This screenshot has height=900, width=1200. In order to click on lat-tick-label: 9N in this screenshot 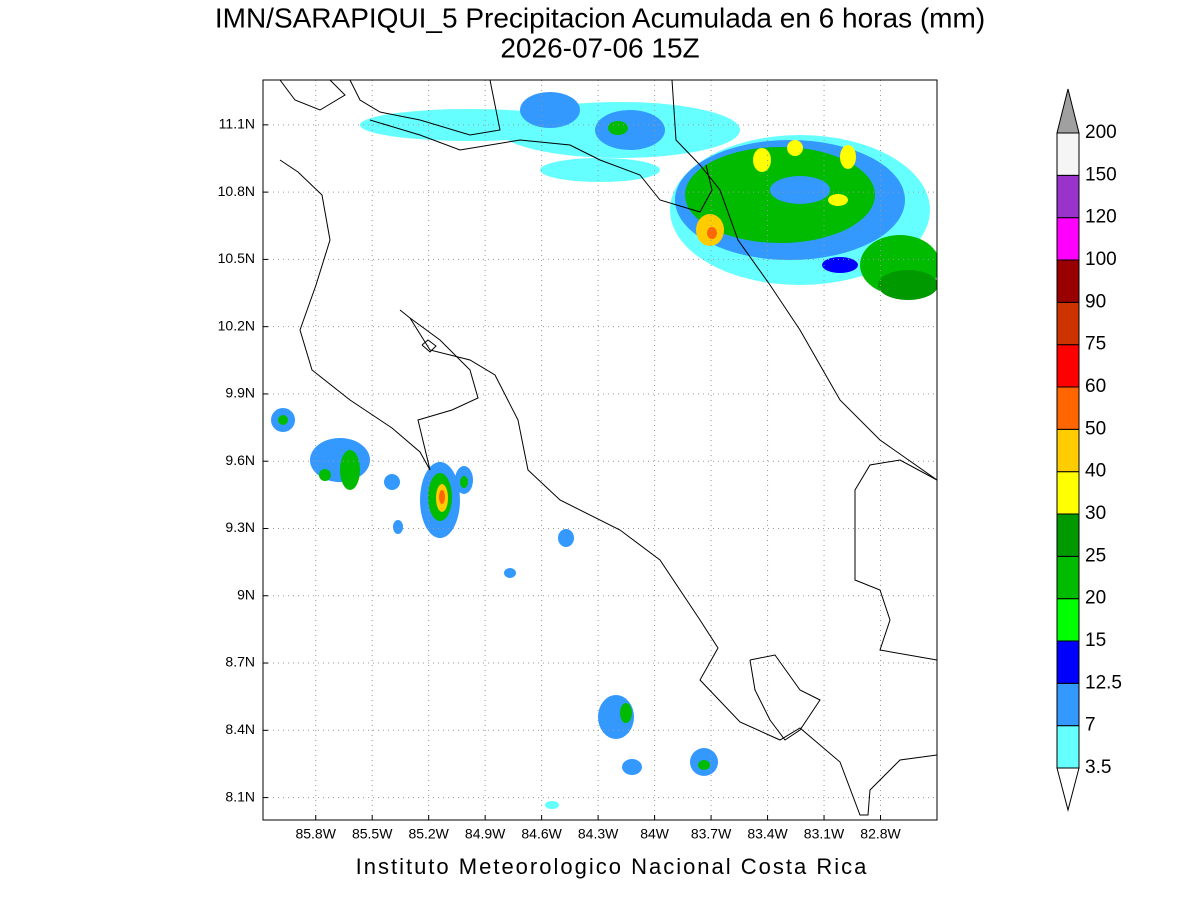, I will do `click(246, 594)`.